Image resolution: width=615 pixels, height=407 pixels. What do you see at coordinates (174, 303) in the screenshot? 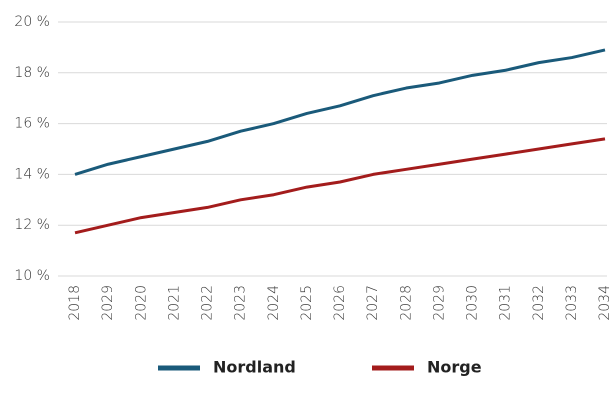
I see `x-tick-label: 2021` at bounding box center [174, 303].